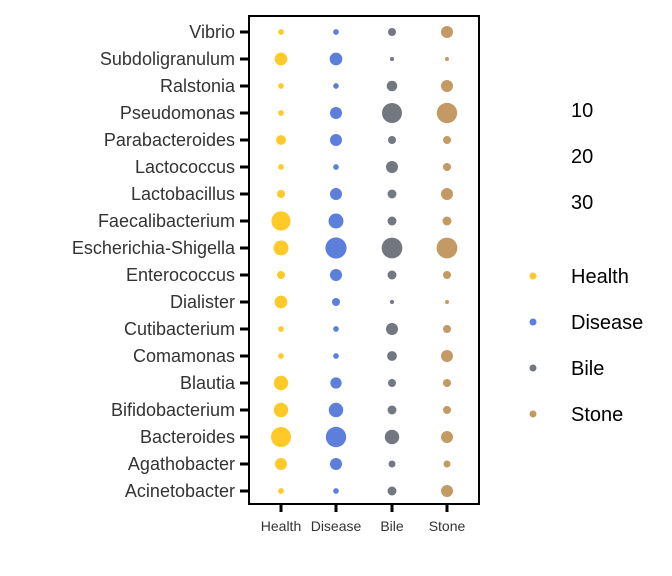 Image resolution: width=672 pixels, height=576 pixels. I want to click on point-bile-acinetobacter, so click(392, 491).